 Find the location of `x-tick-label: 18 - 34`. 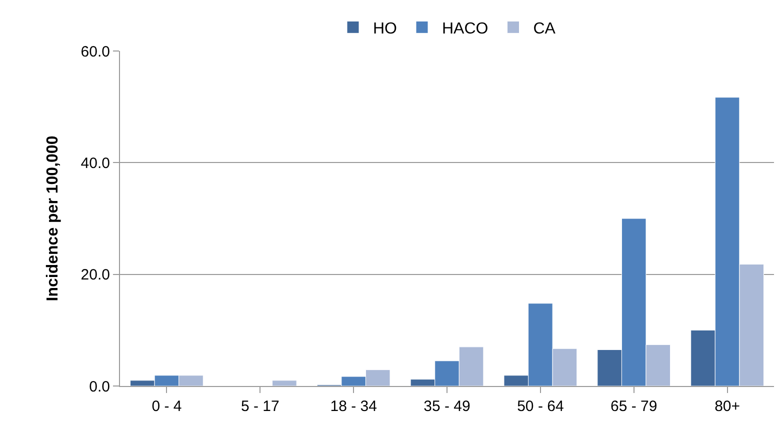

x-tick-label: 18 - 34 is located at coordinates (353, 406).